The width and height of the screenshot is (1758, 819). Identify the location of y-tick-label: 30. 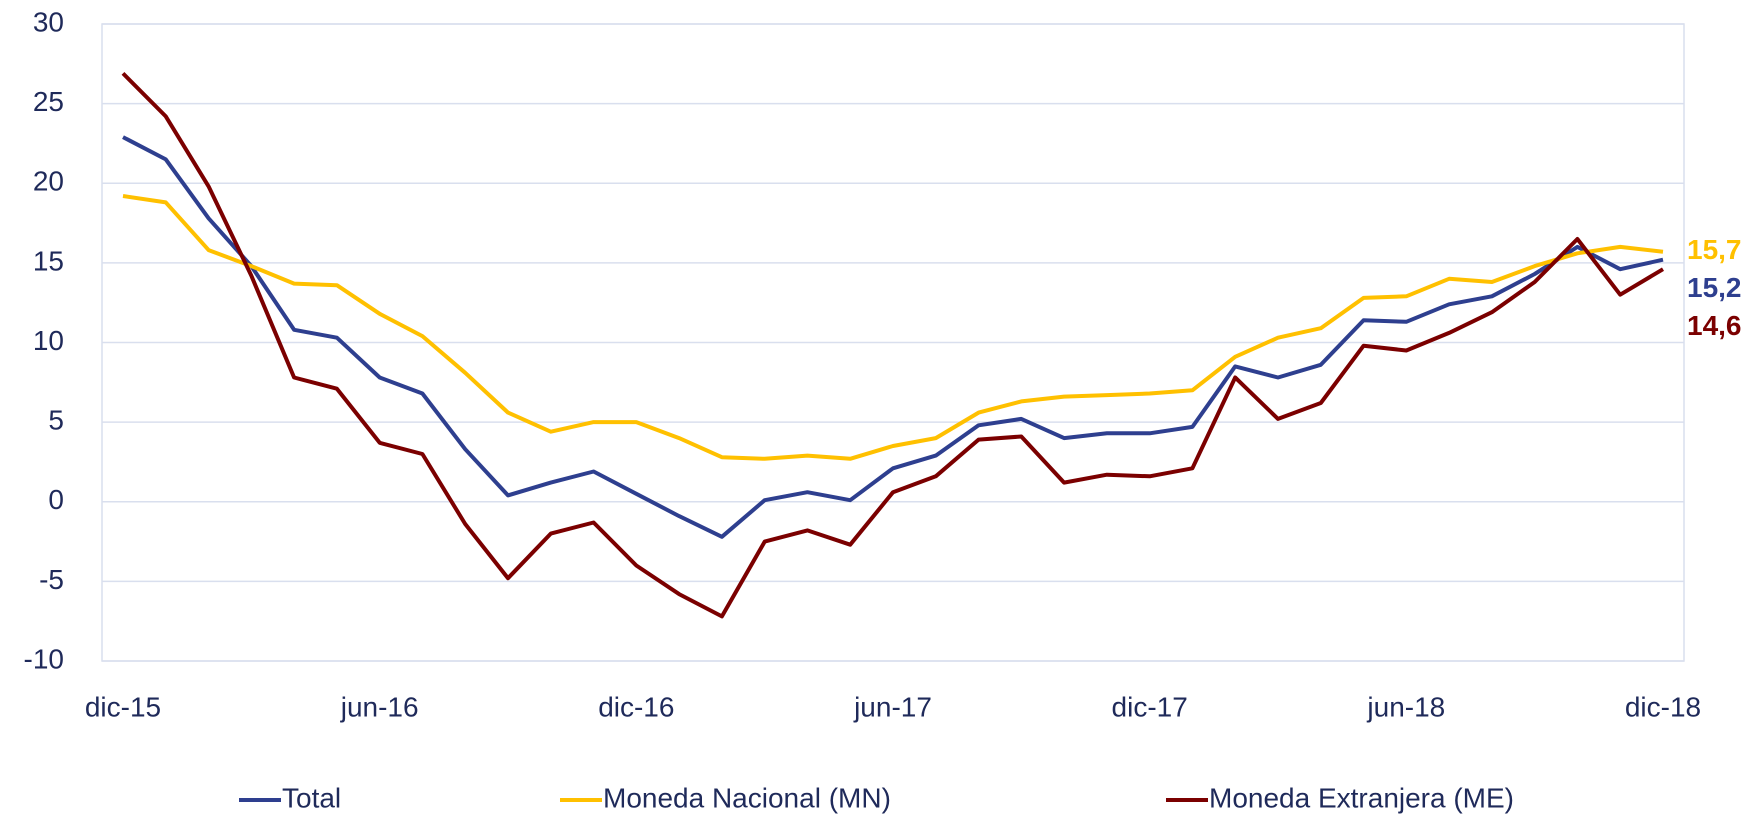
(48, 21).